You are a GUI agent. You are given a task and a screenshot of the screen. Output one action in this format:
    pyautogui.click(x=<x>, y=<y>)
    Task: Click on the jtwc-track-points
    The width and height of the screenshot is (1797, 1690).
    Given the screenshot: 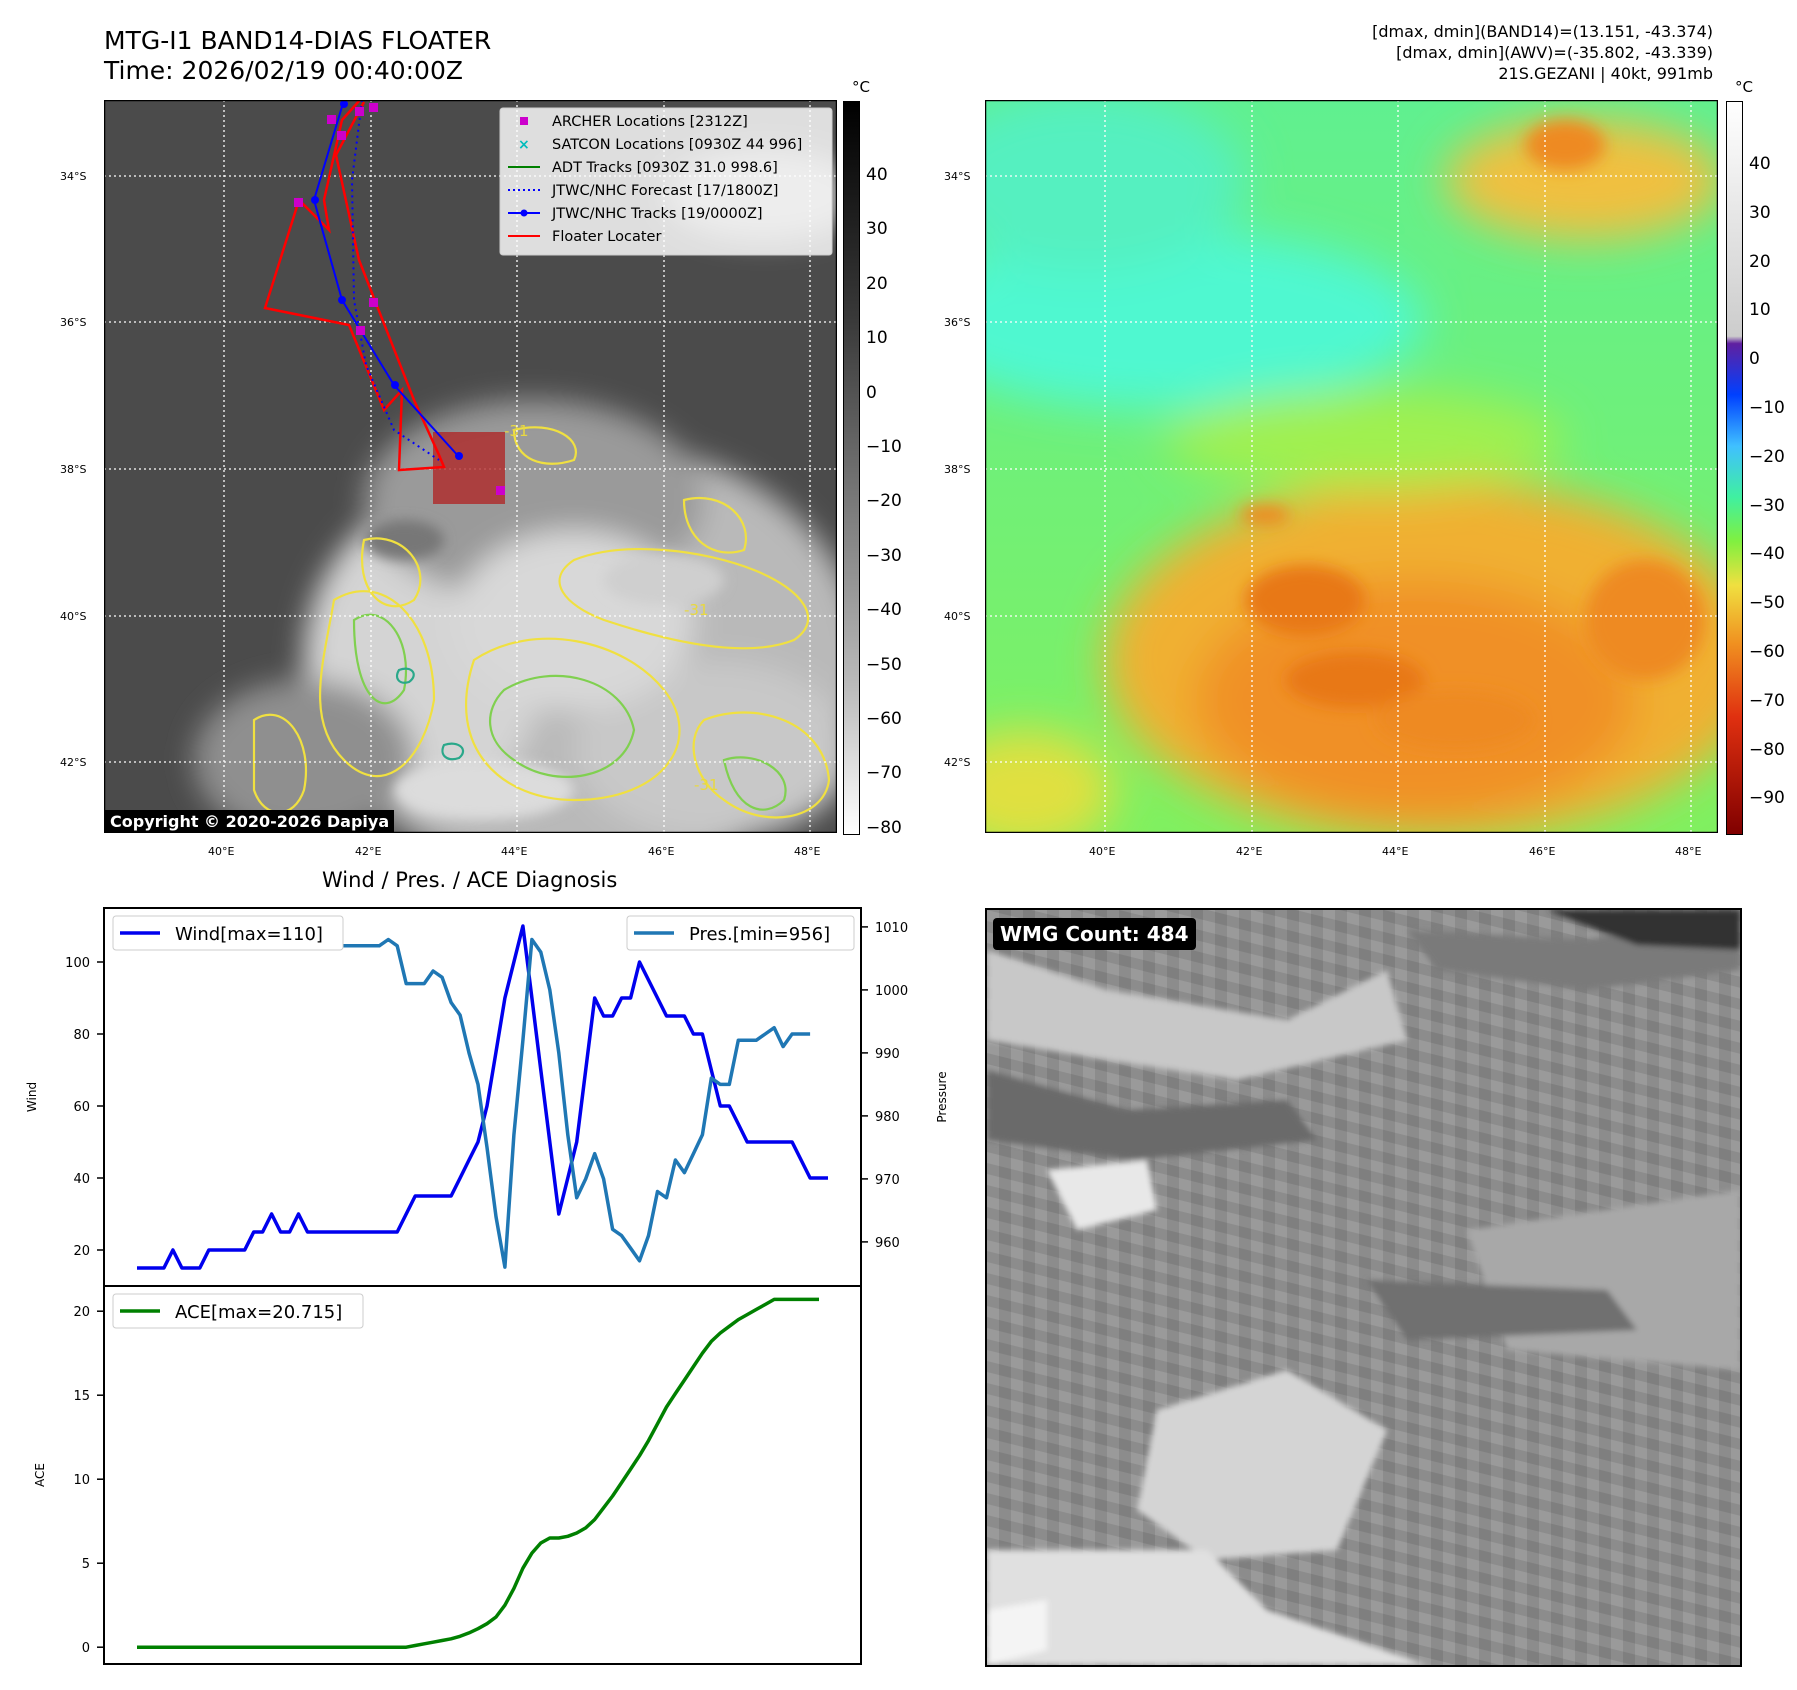 What is the action you would take?
    pyautogui.click(x=387, y=280)
    